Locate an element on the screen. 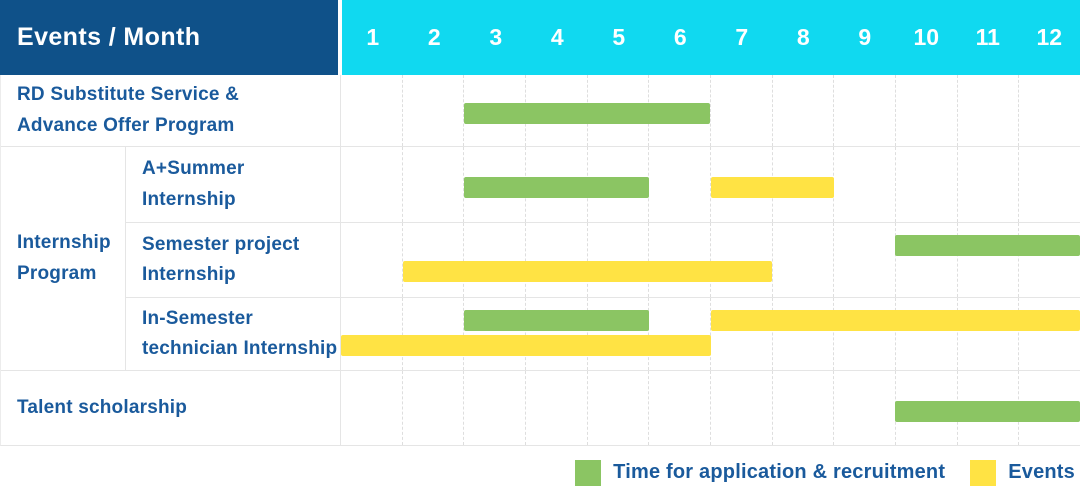  table-title: Events / Month is located at coordinates (109, 37).